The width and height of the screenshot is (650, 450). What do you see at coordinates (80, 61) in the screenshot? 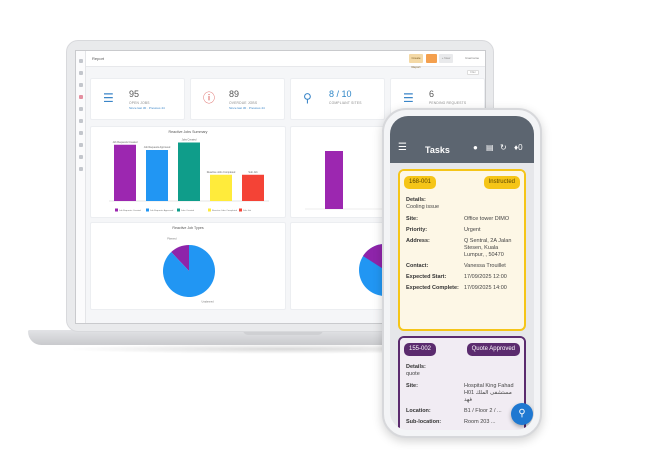
I see `sidebar-home-icon` at bounding box center [80, 61].